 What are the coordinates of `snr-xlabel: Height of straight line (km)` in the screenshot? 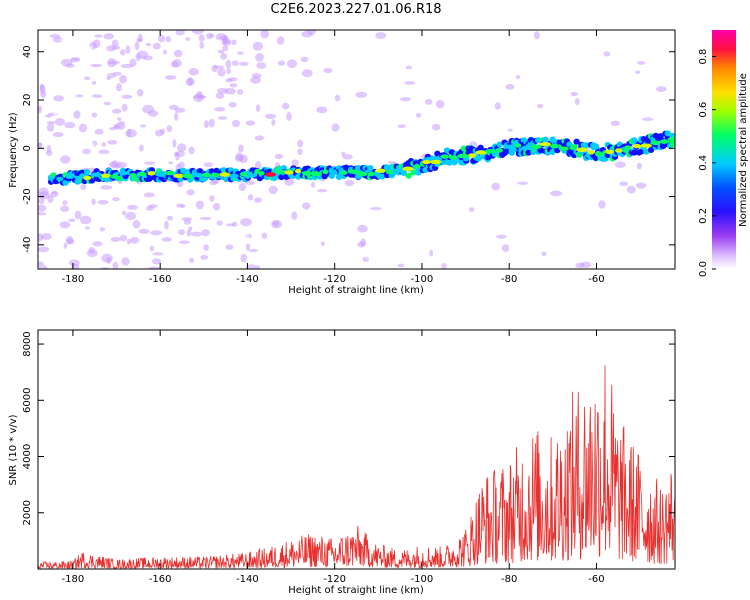 It's located at (356, 590).